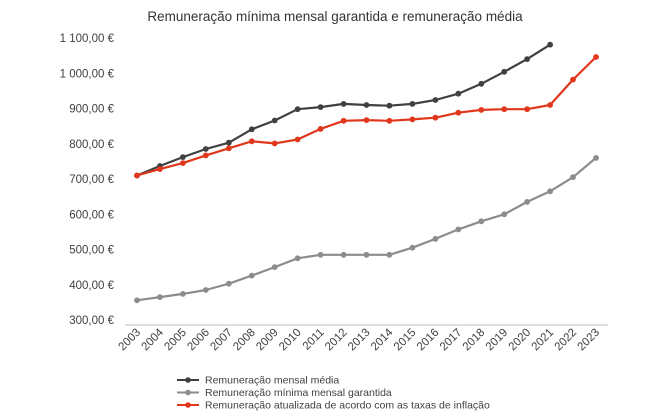 This screenshot has width=670, height=419. Describe the element at coordinates (566, 340) in the screenshot. I see `x-tick-label: 2022` at that location.